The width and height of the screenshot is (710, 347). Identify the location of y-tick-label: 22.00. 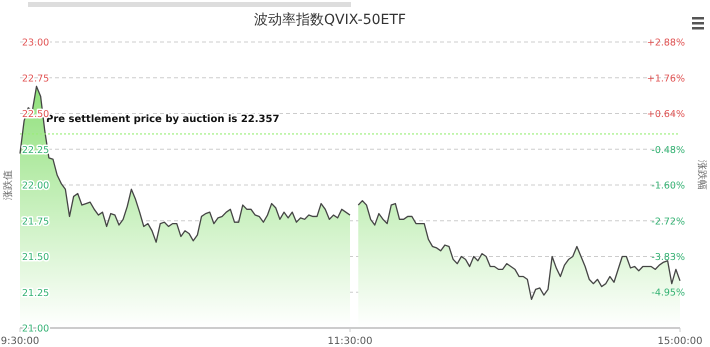
(36, 186).